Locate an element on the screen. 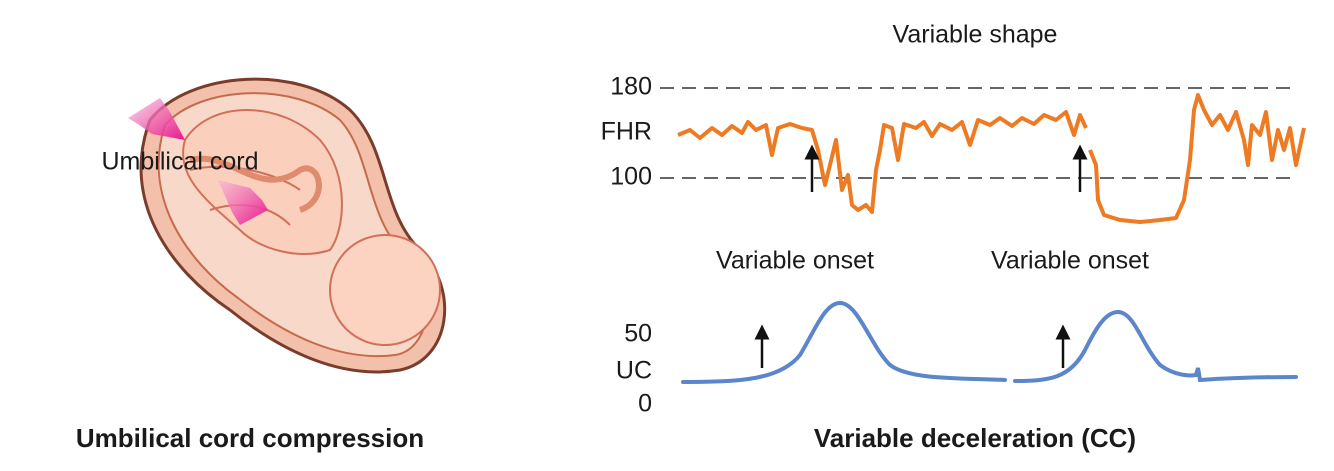 This screenshot has height=471, width=1334. fhr-tick: 180 is located at coordinates (631, 87).